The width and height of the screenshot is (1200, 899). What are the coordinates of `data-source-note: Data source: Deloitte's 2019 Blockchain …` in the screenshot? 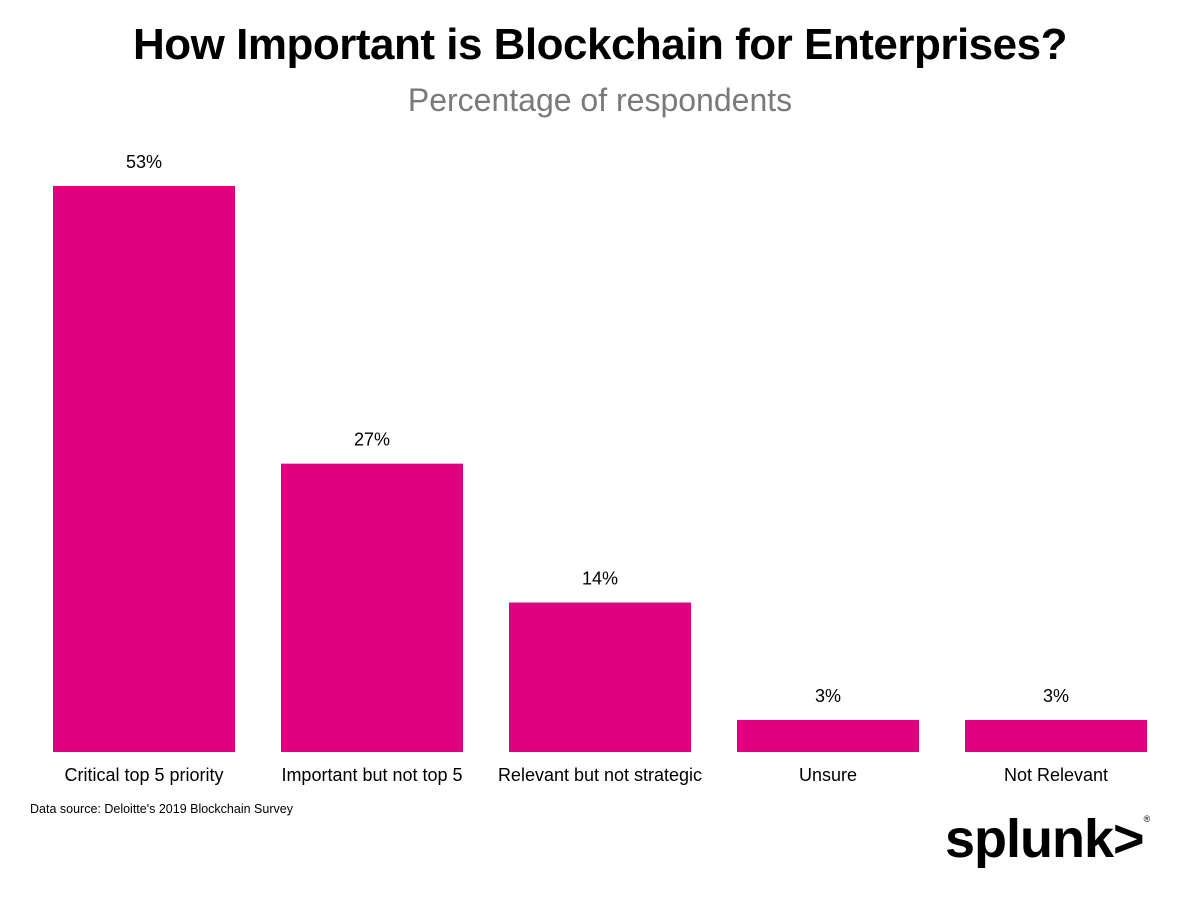 It's located at (161, 809).